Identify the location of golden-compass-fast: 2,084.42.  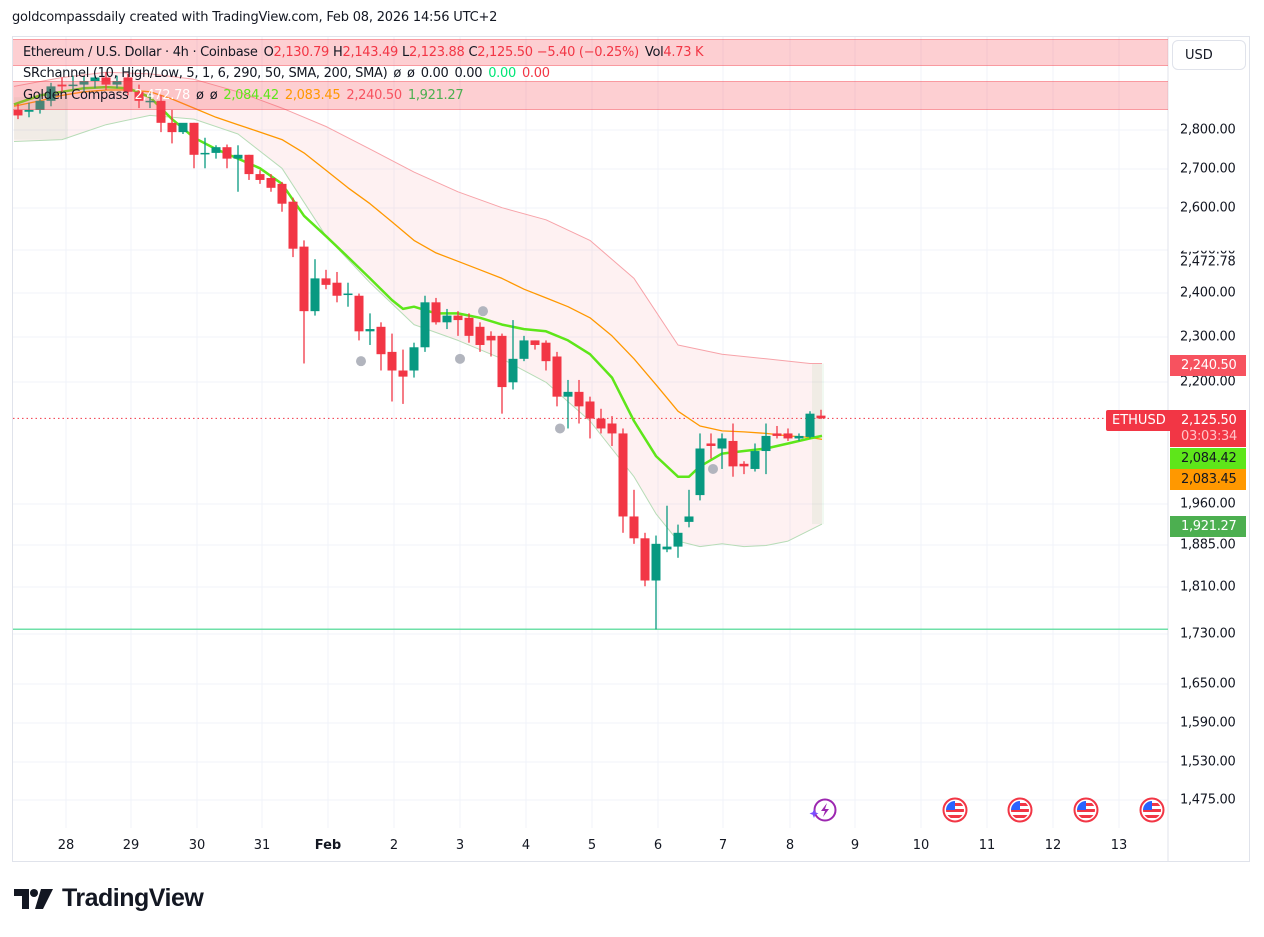
(251, 95).